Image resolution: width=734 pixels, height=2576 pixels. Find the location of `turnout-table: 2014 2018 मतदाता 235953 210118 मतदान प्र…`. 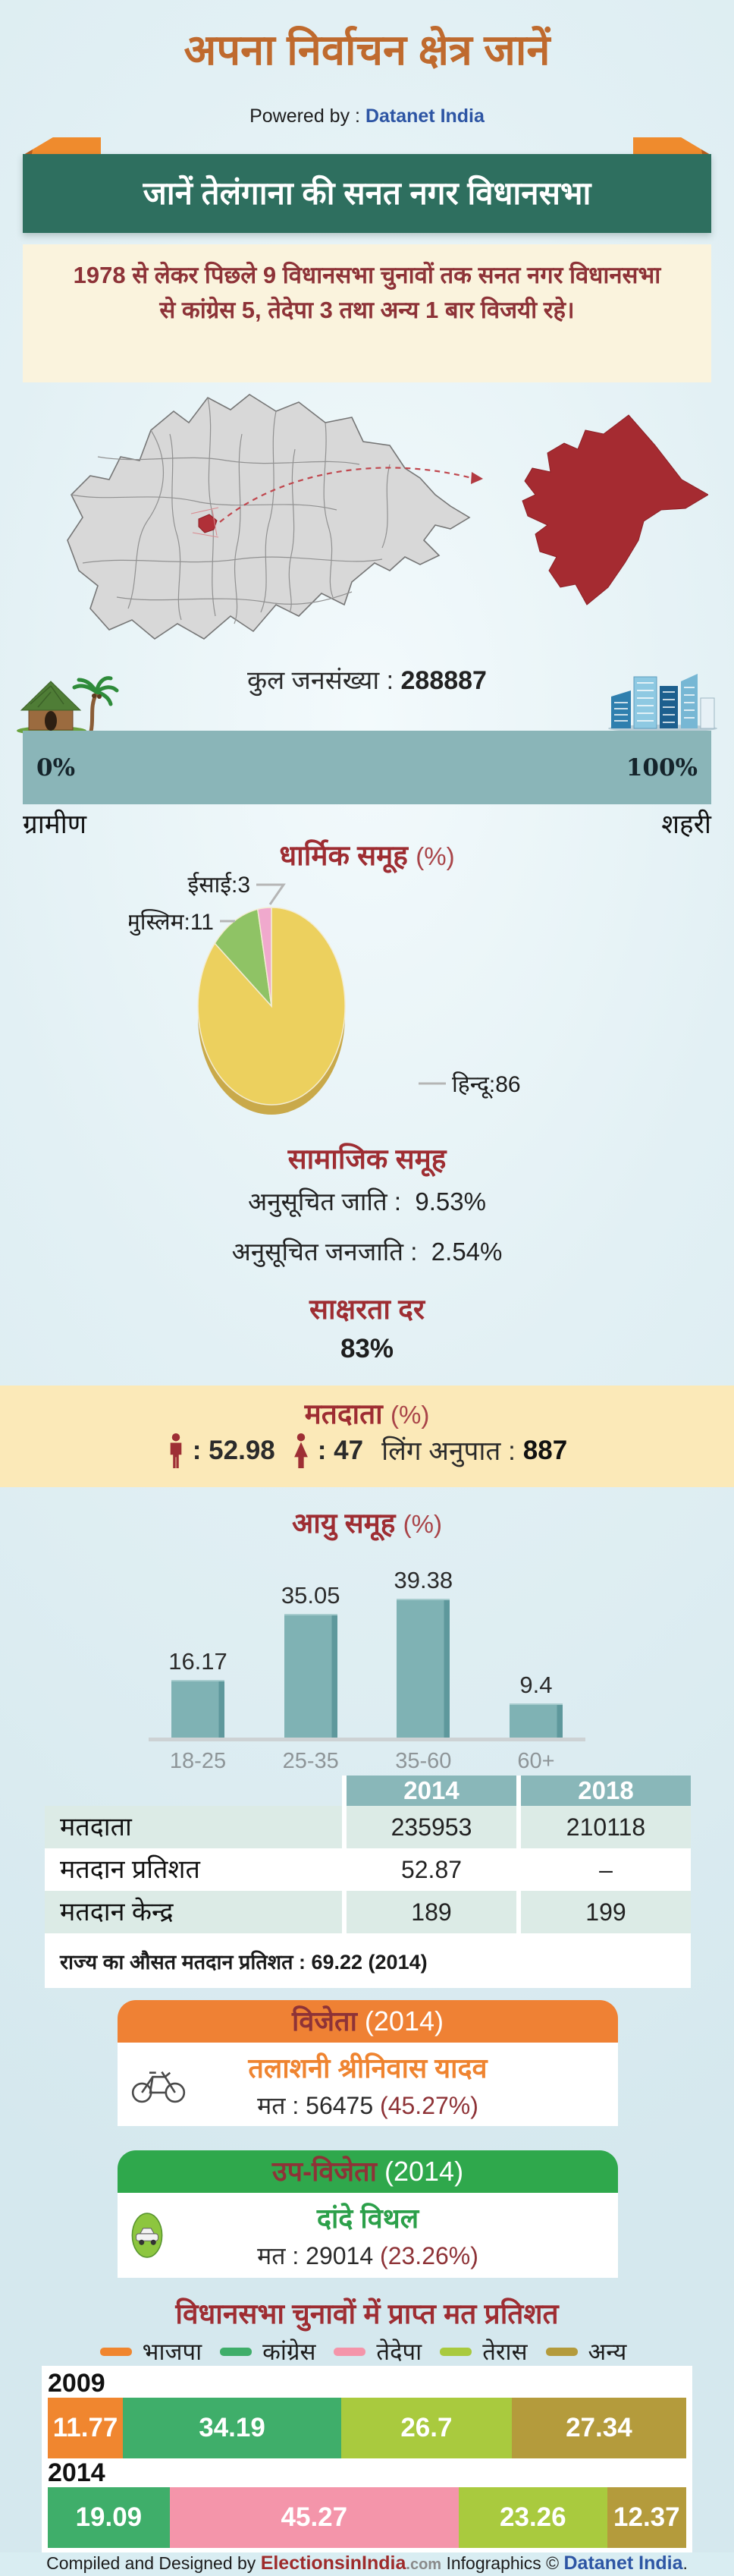

turnout-table: 2014 2018 मतदाता 235953 210118 मतदान प्र… is located at coordinates (368, 1882).